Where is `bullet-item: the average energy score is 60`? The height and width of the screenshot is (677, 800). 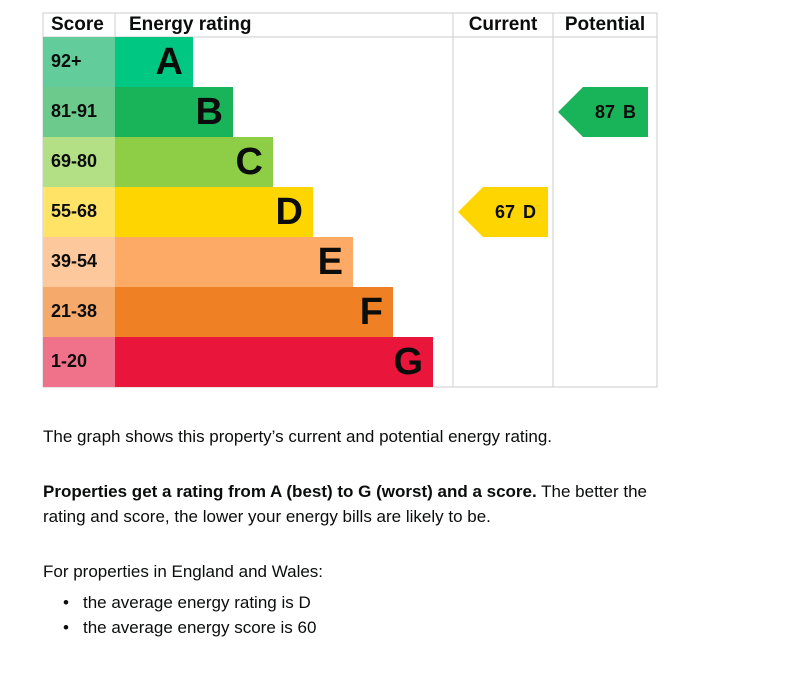 bullet-item: the average energy score is 60 is located at coordinates (383, 627).